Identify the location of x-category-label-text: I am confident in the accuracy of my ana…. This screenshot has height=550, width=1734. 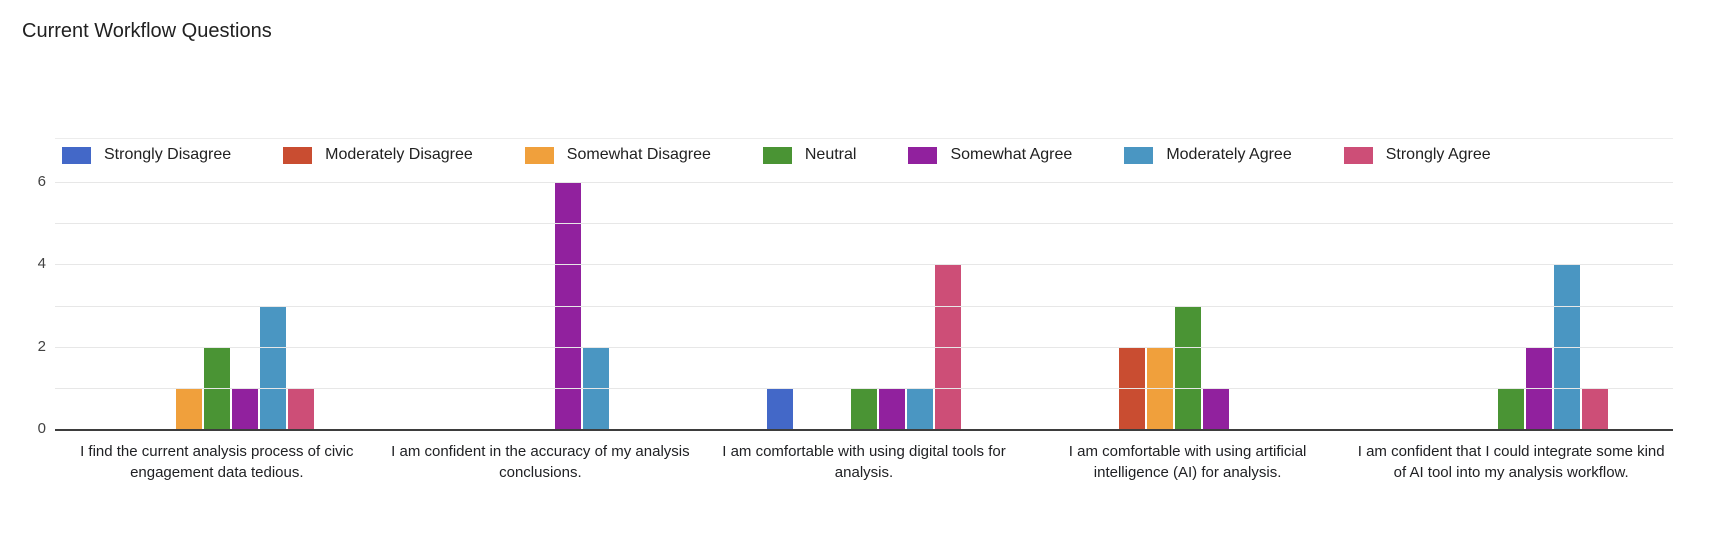
(540, 462).